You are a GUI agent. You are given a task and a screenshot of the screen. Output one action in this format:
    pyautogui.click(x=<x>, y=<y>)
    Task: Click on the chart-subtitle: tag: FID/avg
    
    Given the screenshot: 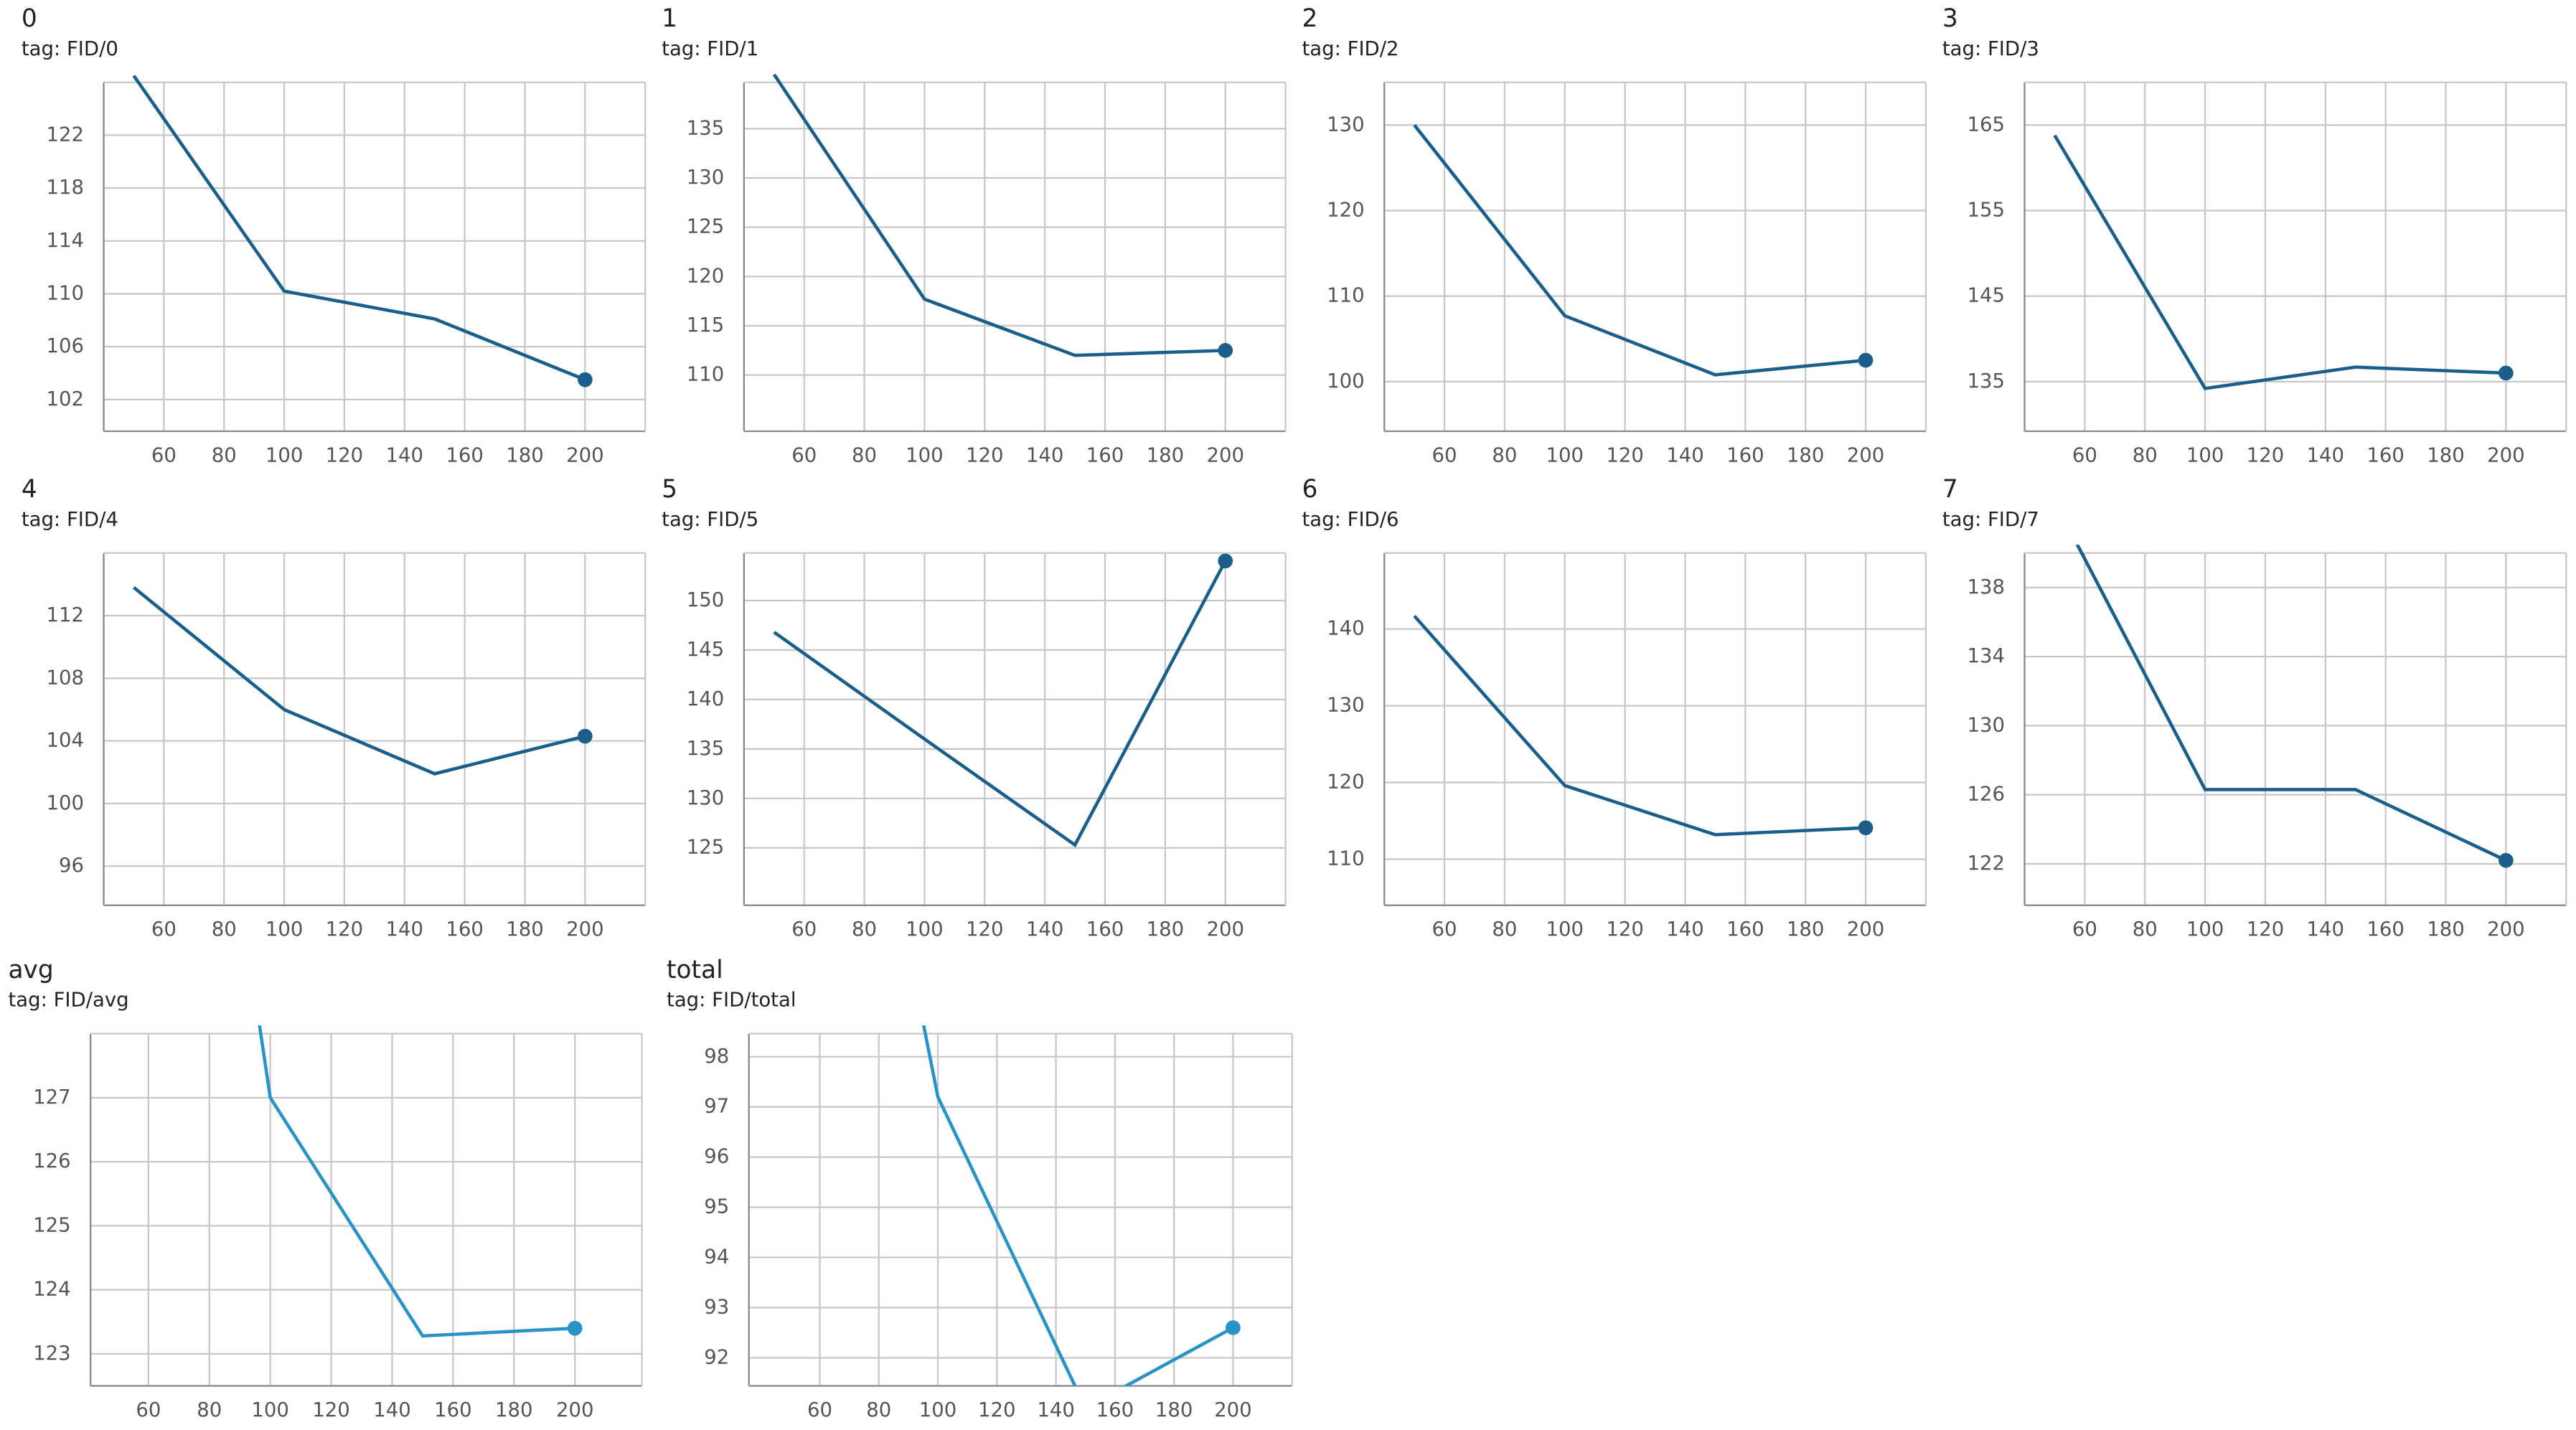 What is the action you would take?
    pyautogui.click(x=68, y=1000)
    